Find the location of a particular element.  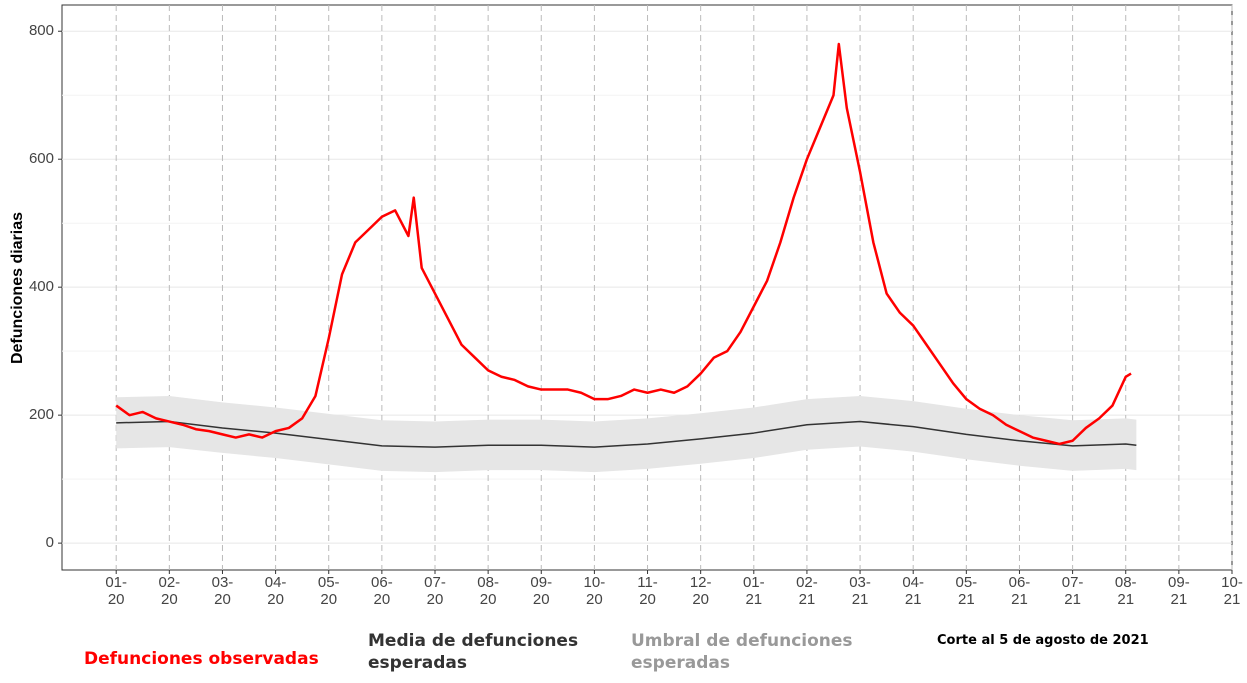

x-tick-label: 09- 21 is located at coordinates (1179, 591).